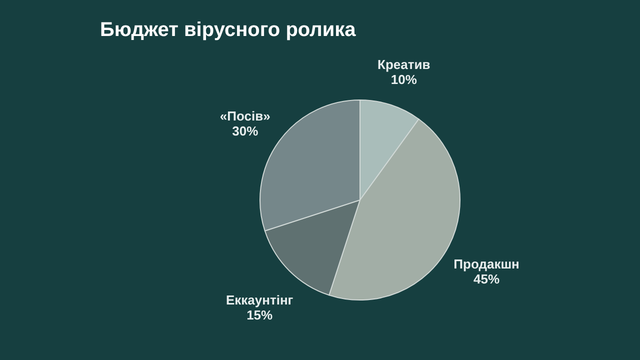  Describe the element at coordinates (487, 278) in the screenshot. I see `data-label: 45%` at that location.